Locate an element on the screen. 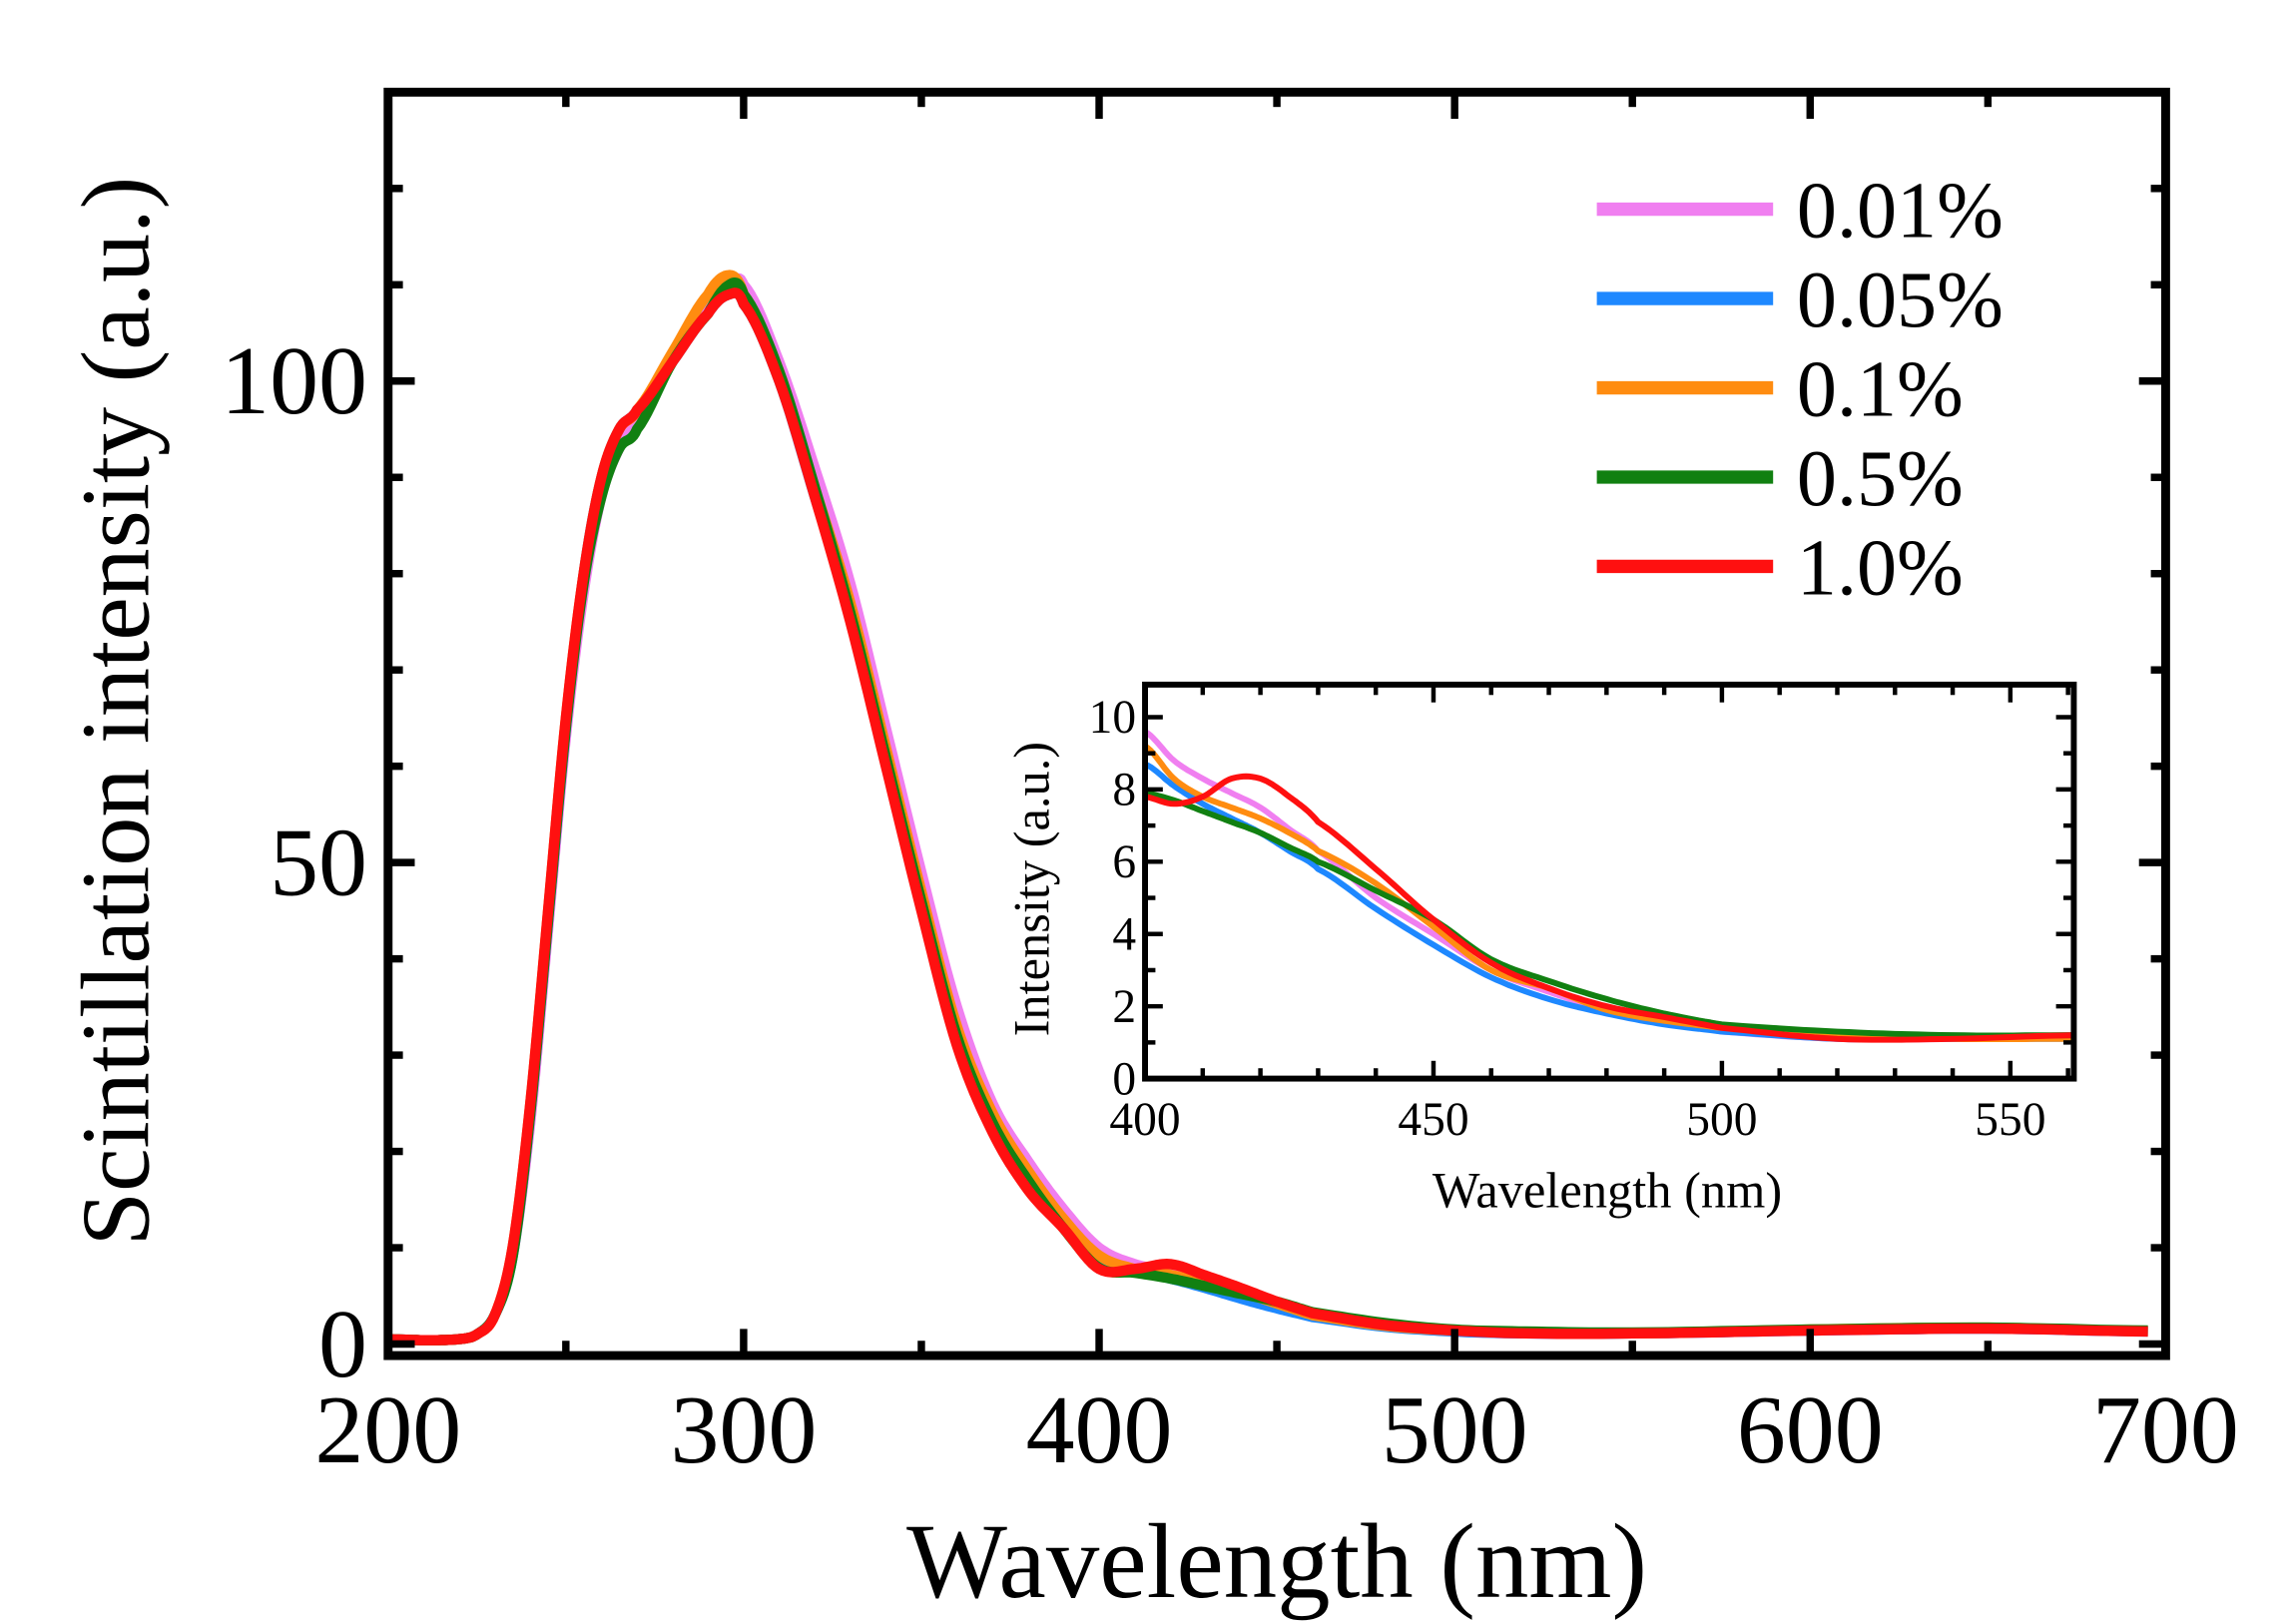 This screenshot has height=1624, width=2296. inset-x-axis-label: Wavelength (nm) is located at coordinates (1608, 1191).